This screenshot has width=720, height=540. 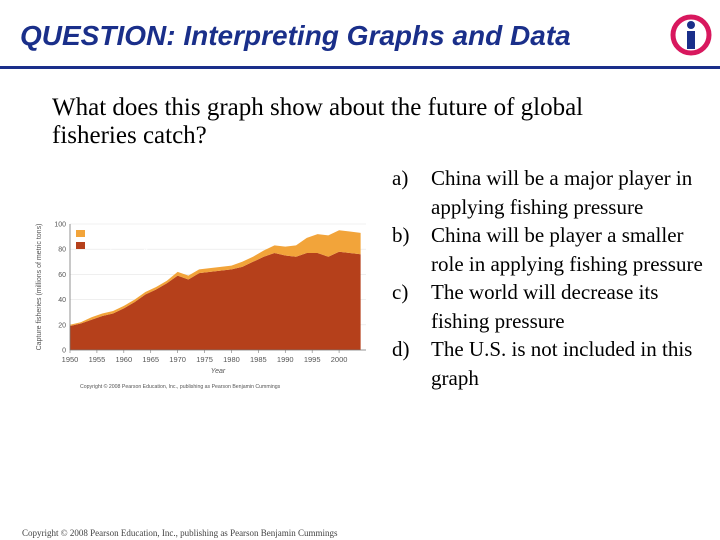 What do you see at coordinates (204, 359) in the screenshot?
I see `x-tick-label: 1975` at bounding box center [204, 359].